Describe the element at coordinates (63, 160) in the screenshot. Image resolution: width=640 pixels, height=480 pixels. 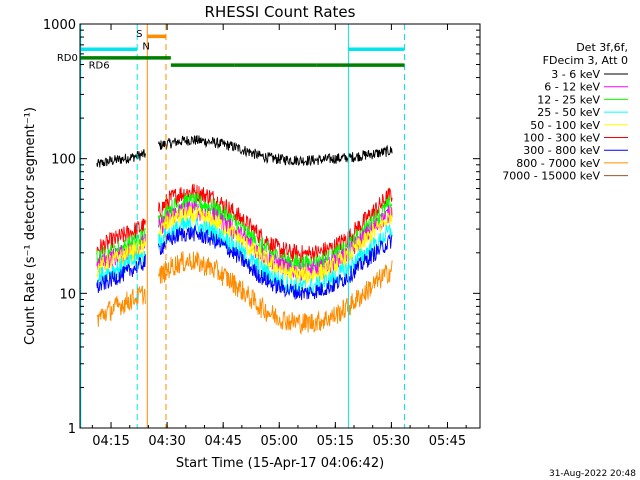
I see `y-tick-label-100: 100` at that location.